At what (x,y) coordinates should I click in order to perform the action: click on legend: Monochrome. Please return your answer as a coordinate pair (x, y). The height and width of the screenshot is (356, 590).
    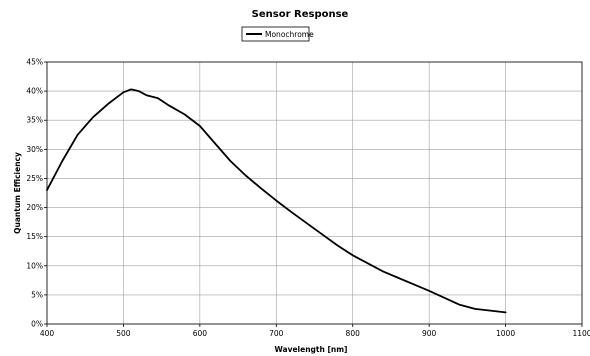
    Looking at the image, I should click on (277, 34).